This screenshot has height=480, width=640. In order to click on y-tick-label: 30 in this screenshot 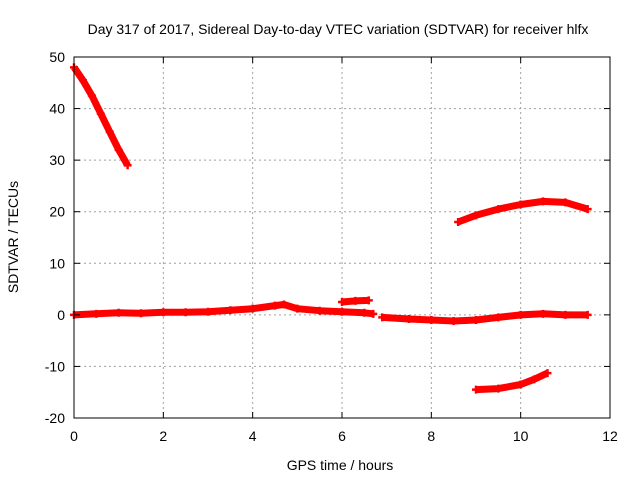, I will do `click(57, 160)`.